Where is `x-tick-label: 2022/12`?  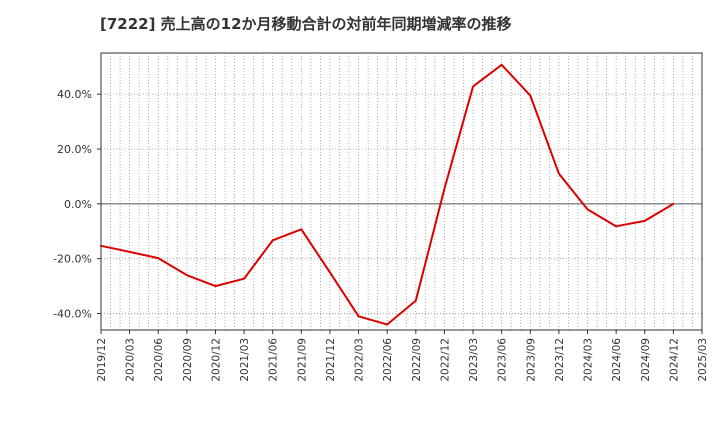 x-tick-label: 2022/12 is located at coordinates (445, 360).